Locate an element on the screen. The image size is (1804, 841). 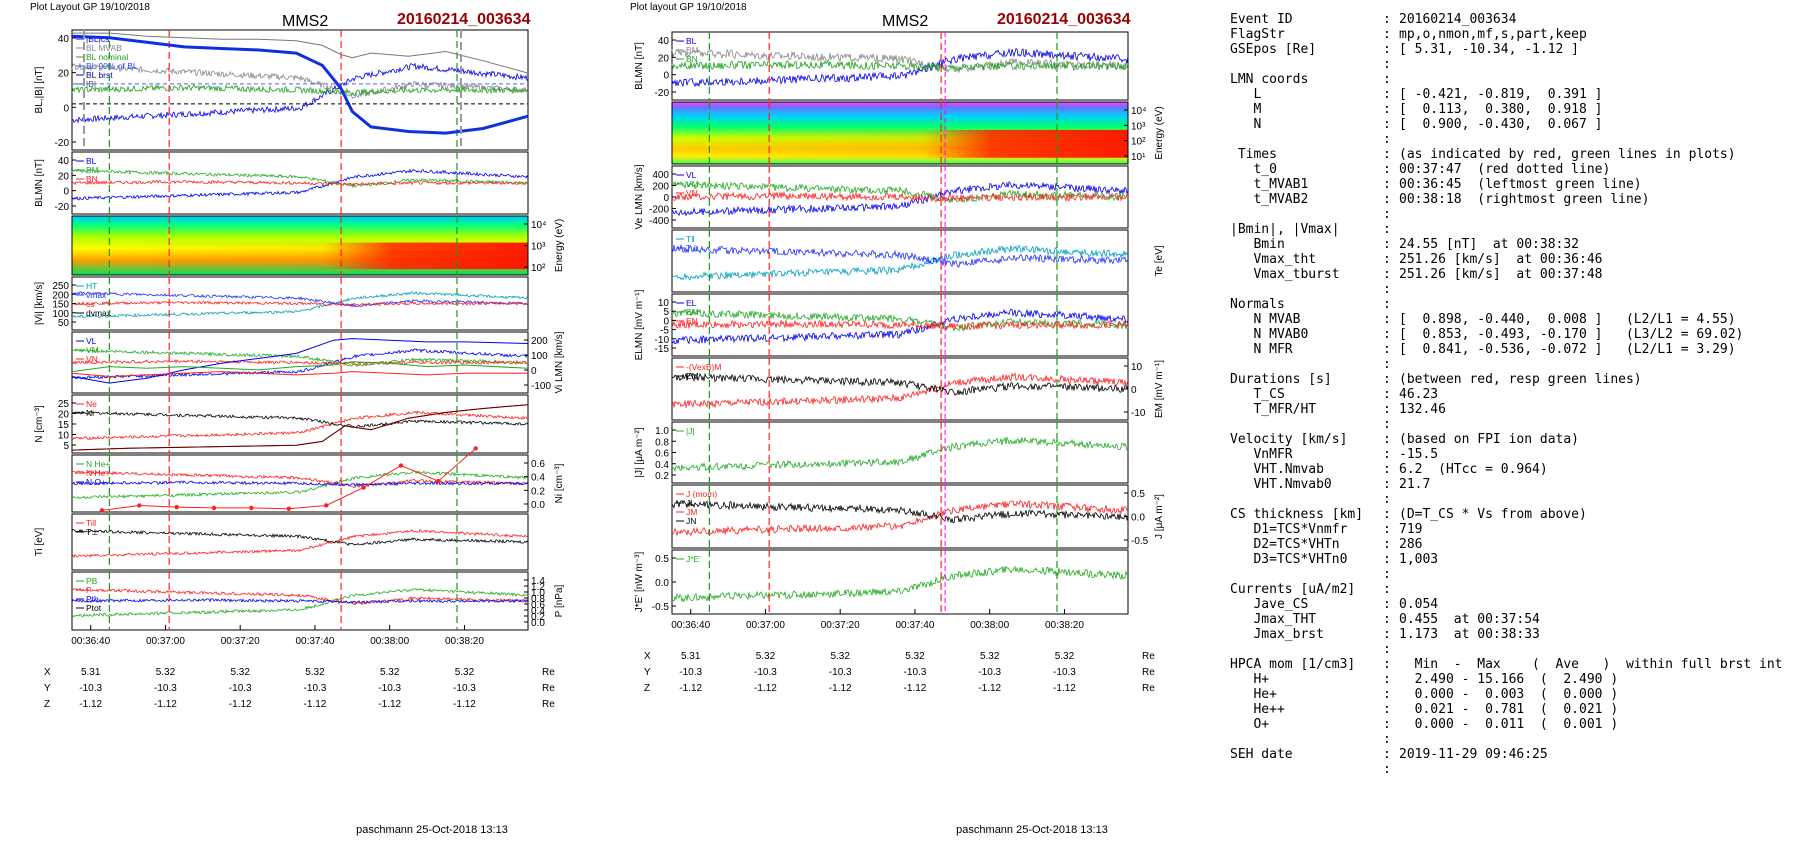
left-position-value: 5.31 is located at coordinates (91, 672).